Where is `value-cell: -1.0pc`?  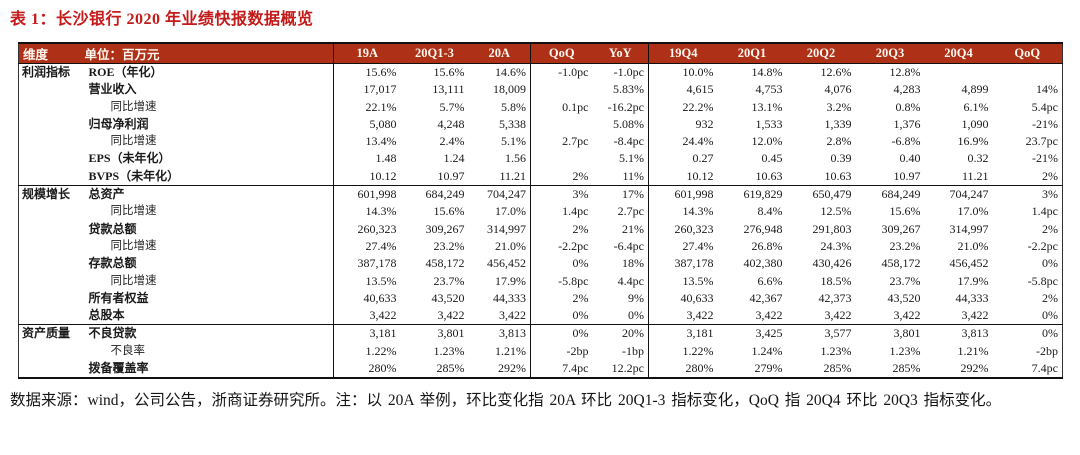
value-cell: -1.0pc is located at coordinates (620, 72).